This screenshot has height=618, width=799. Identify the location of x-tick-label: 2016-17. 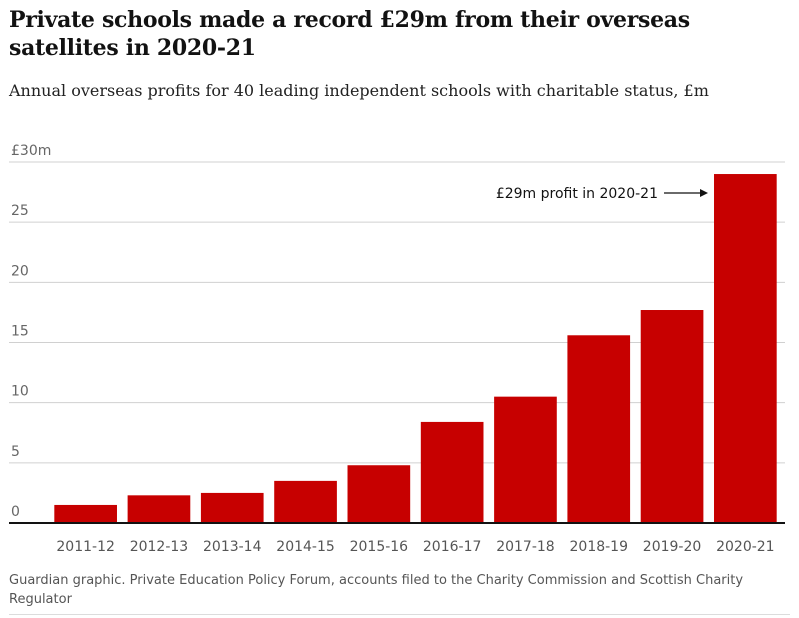
(452, 547).